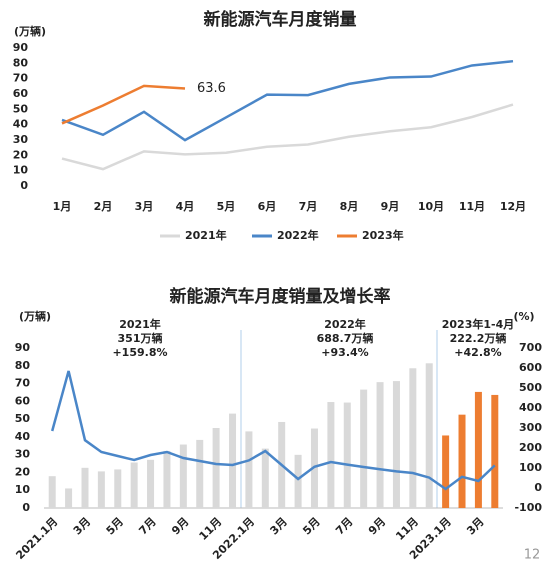  I want to click on legend-label: 2022年, so click(298, 235).